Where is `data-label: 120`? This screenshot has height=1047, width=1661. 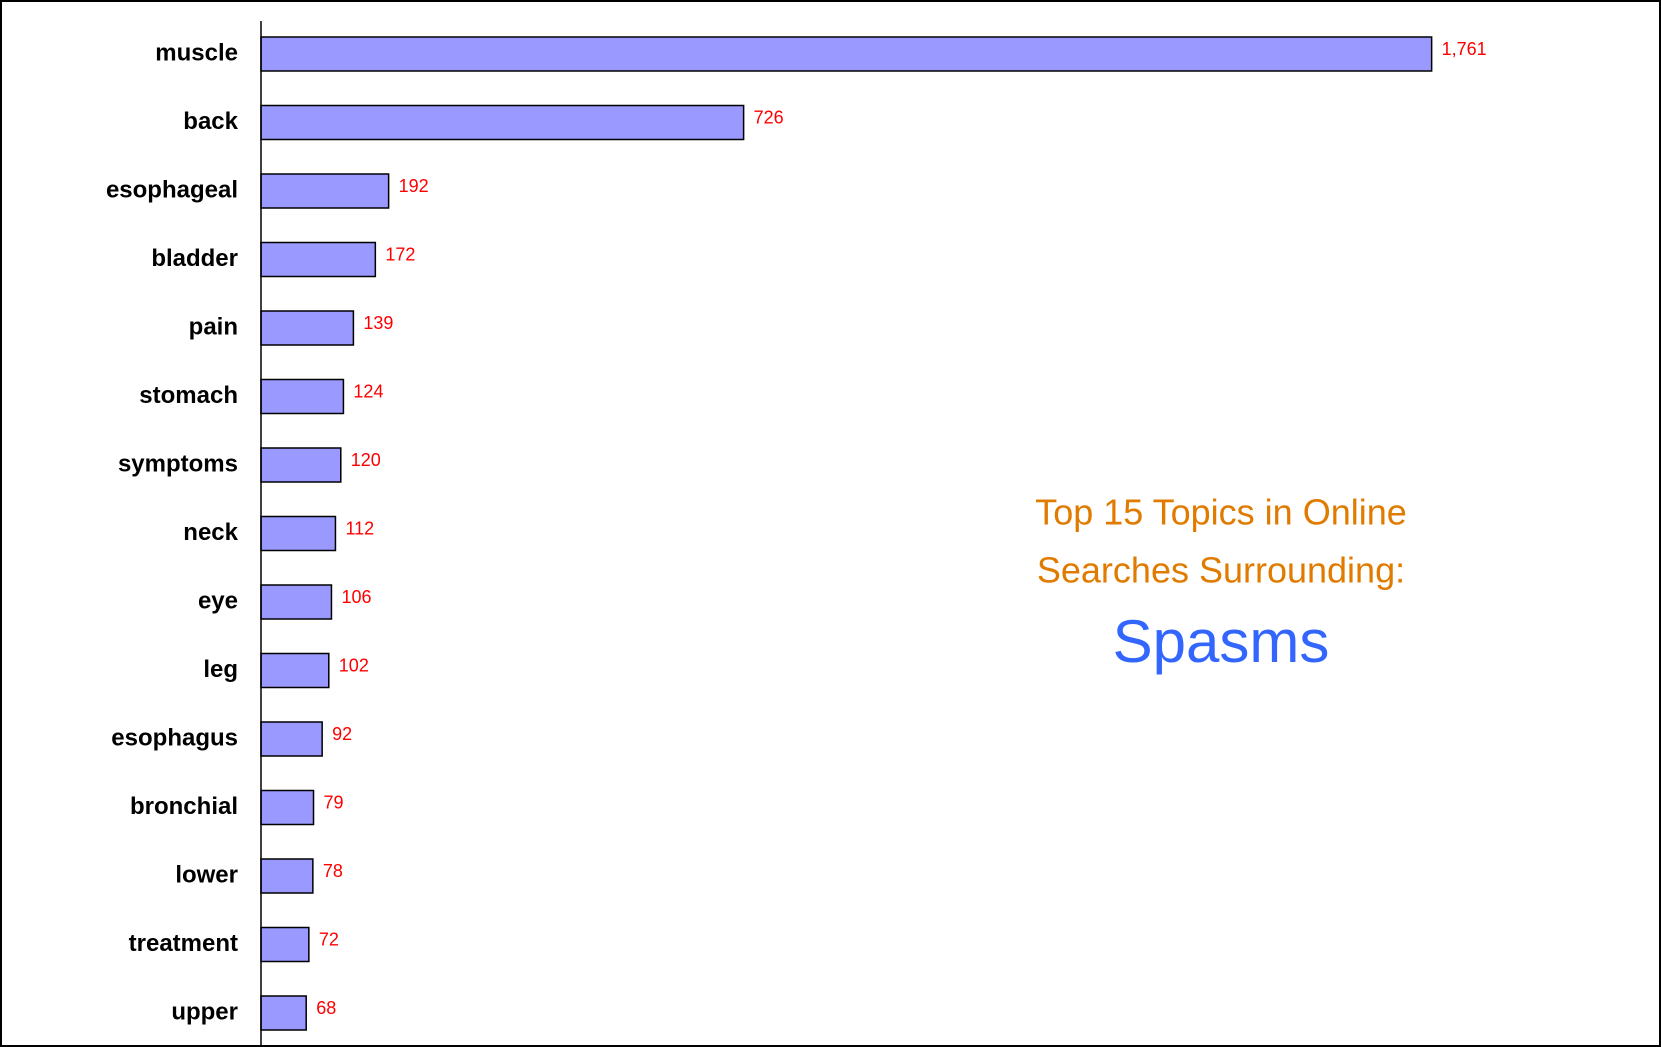
data-label: 120 is located at coordinates (366, 460).